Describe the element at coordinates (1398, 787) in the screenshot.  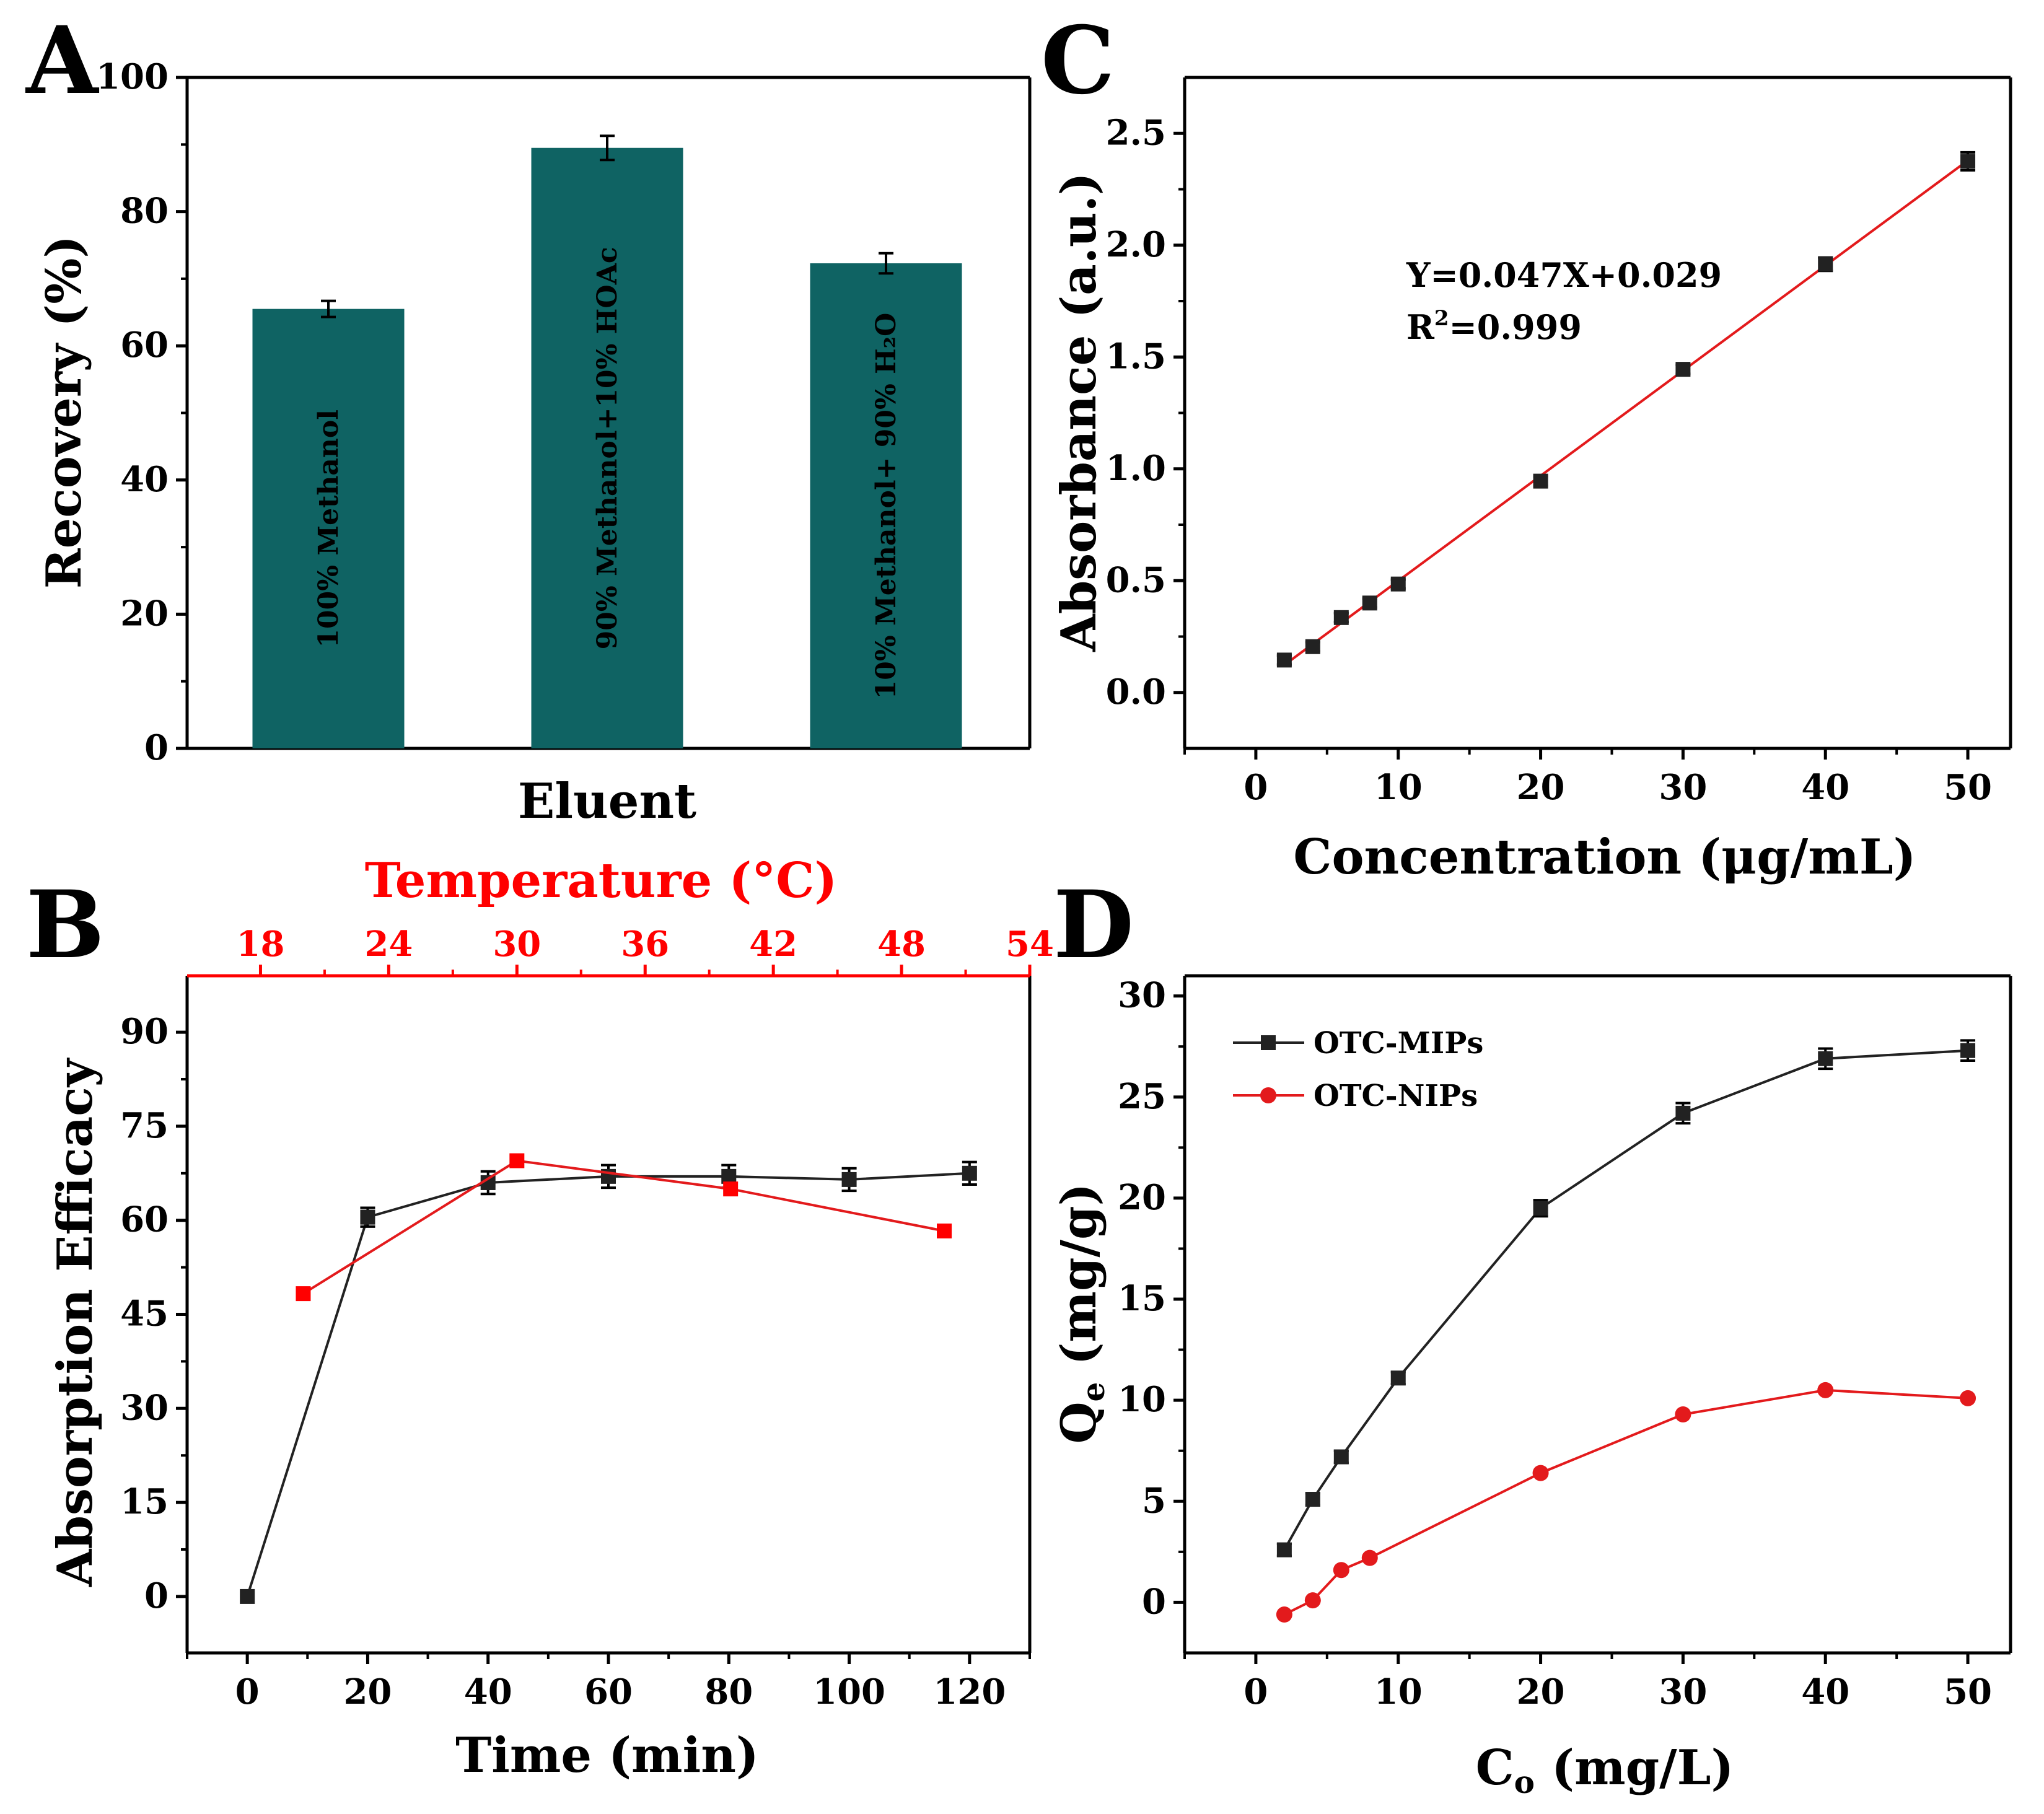
I see `panel-c-x-tick-label: 10` at that location.